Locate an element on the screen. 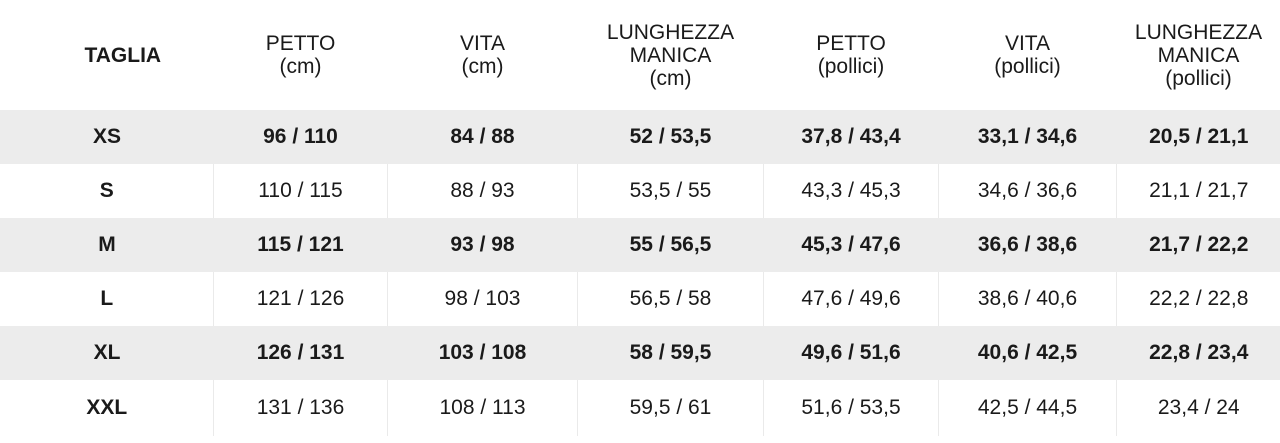 The image size is (1280, 443). table-cell: 21,7 / 22,2 is located at coordinates (1198, 245).